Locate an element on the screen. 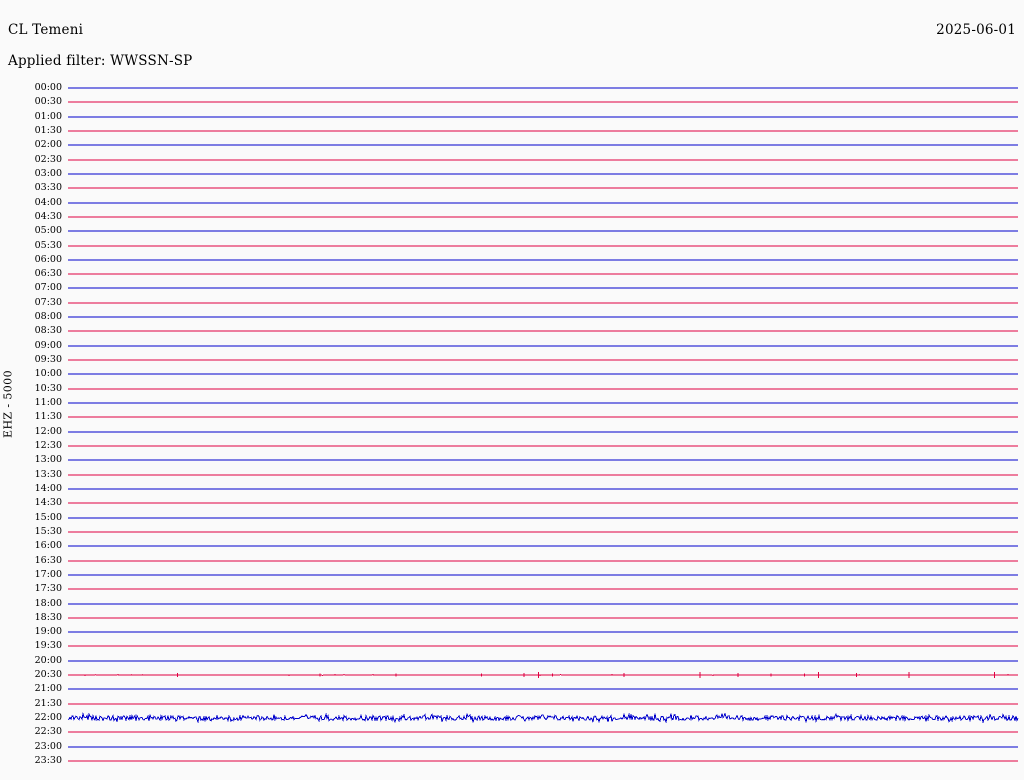 Image resolution: width=1024 pixels, height=780 pixels. helicorder-row: 15:30 is located at coordinates (512, 533).